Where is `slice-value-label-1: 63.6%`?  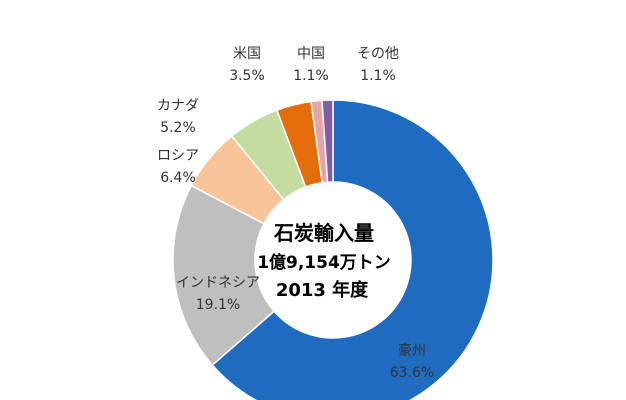
slice-value-label-1: 63.6% is located at coordinates (412, 373).